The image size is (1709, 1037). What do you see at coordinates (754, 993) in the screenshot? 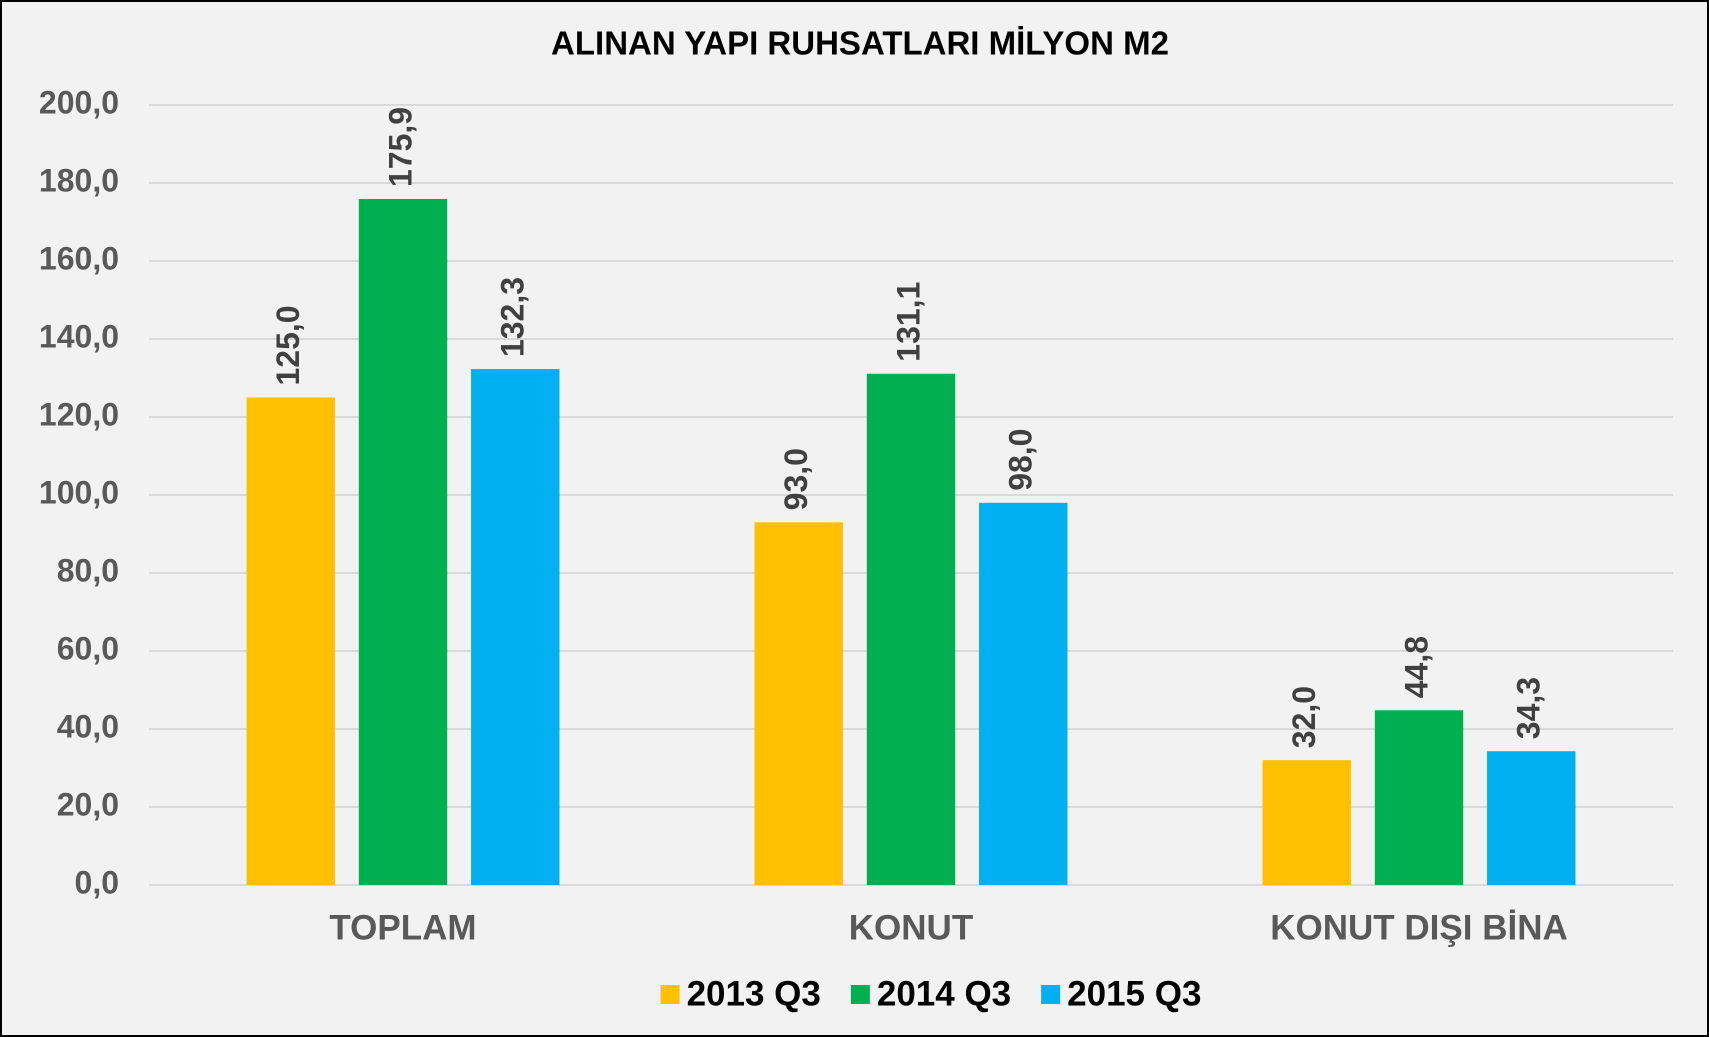
I see `legend-label: 2013 Q3` at bounding box center [754, 993].